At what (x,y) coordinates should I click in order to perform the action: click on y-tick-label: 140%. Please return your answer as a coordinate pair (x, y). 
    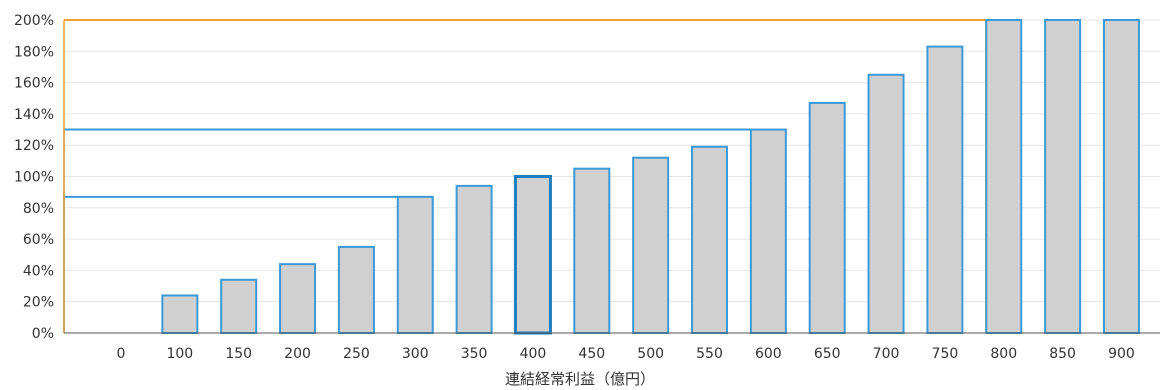
    Looking at the image, I should click on (34, 115).